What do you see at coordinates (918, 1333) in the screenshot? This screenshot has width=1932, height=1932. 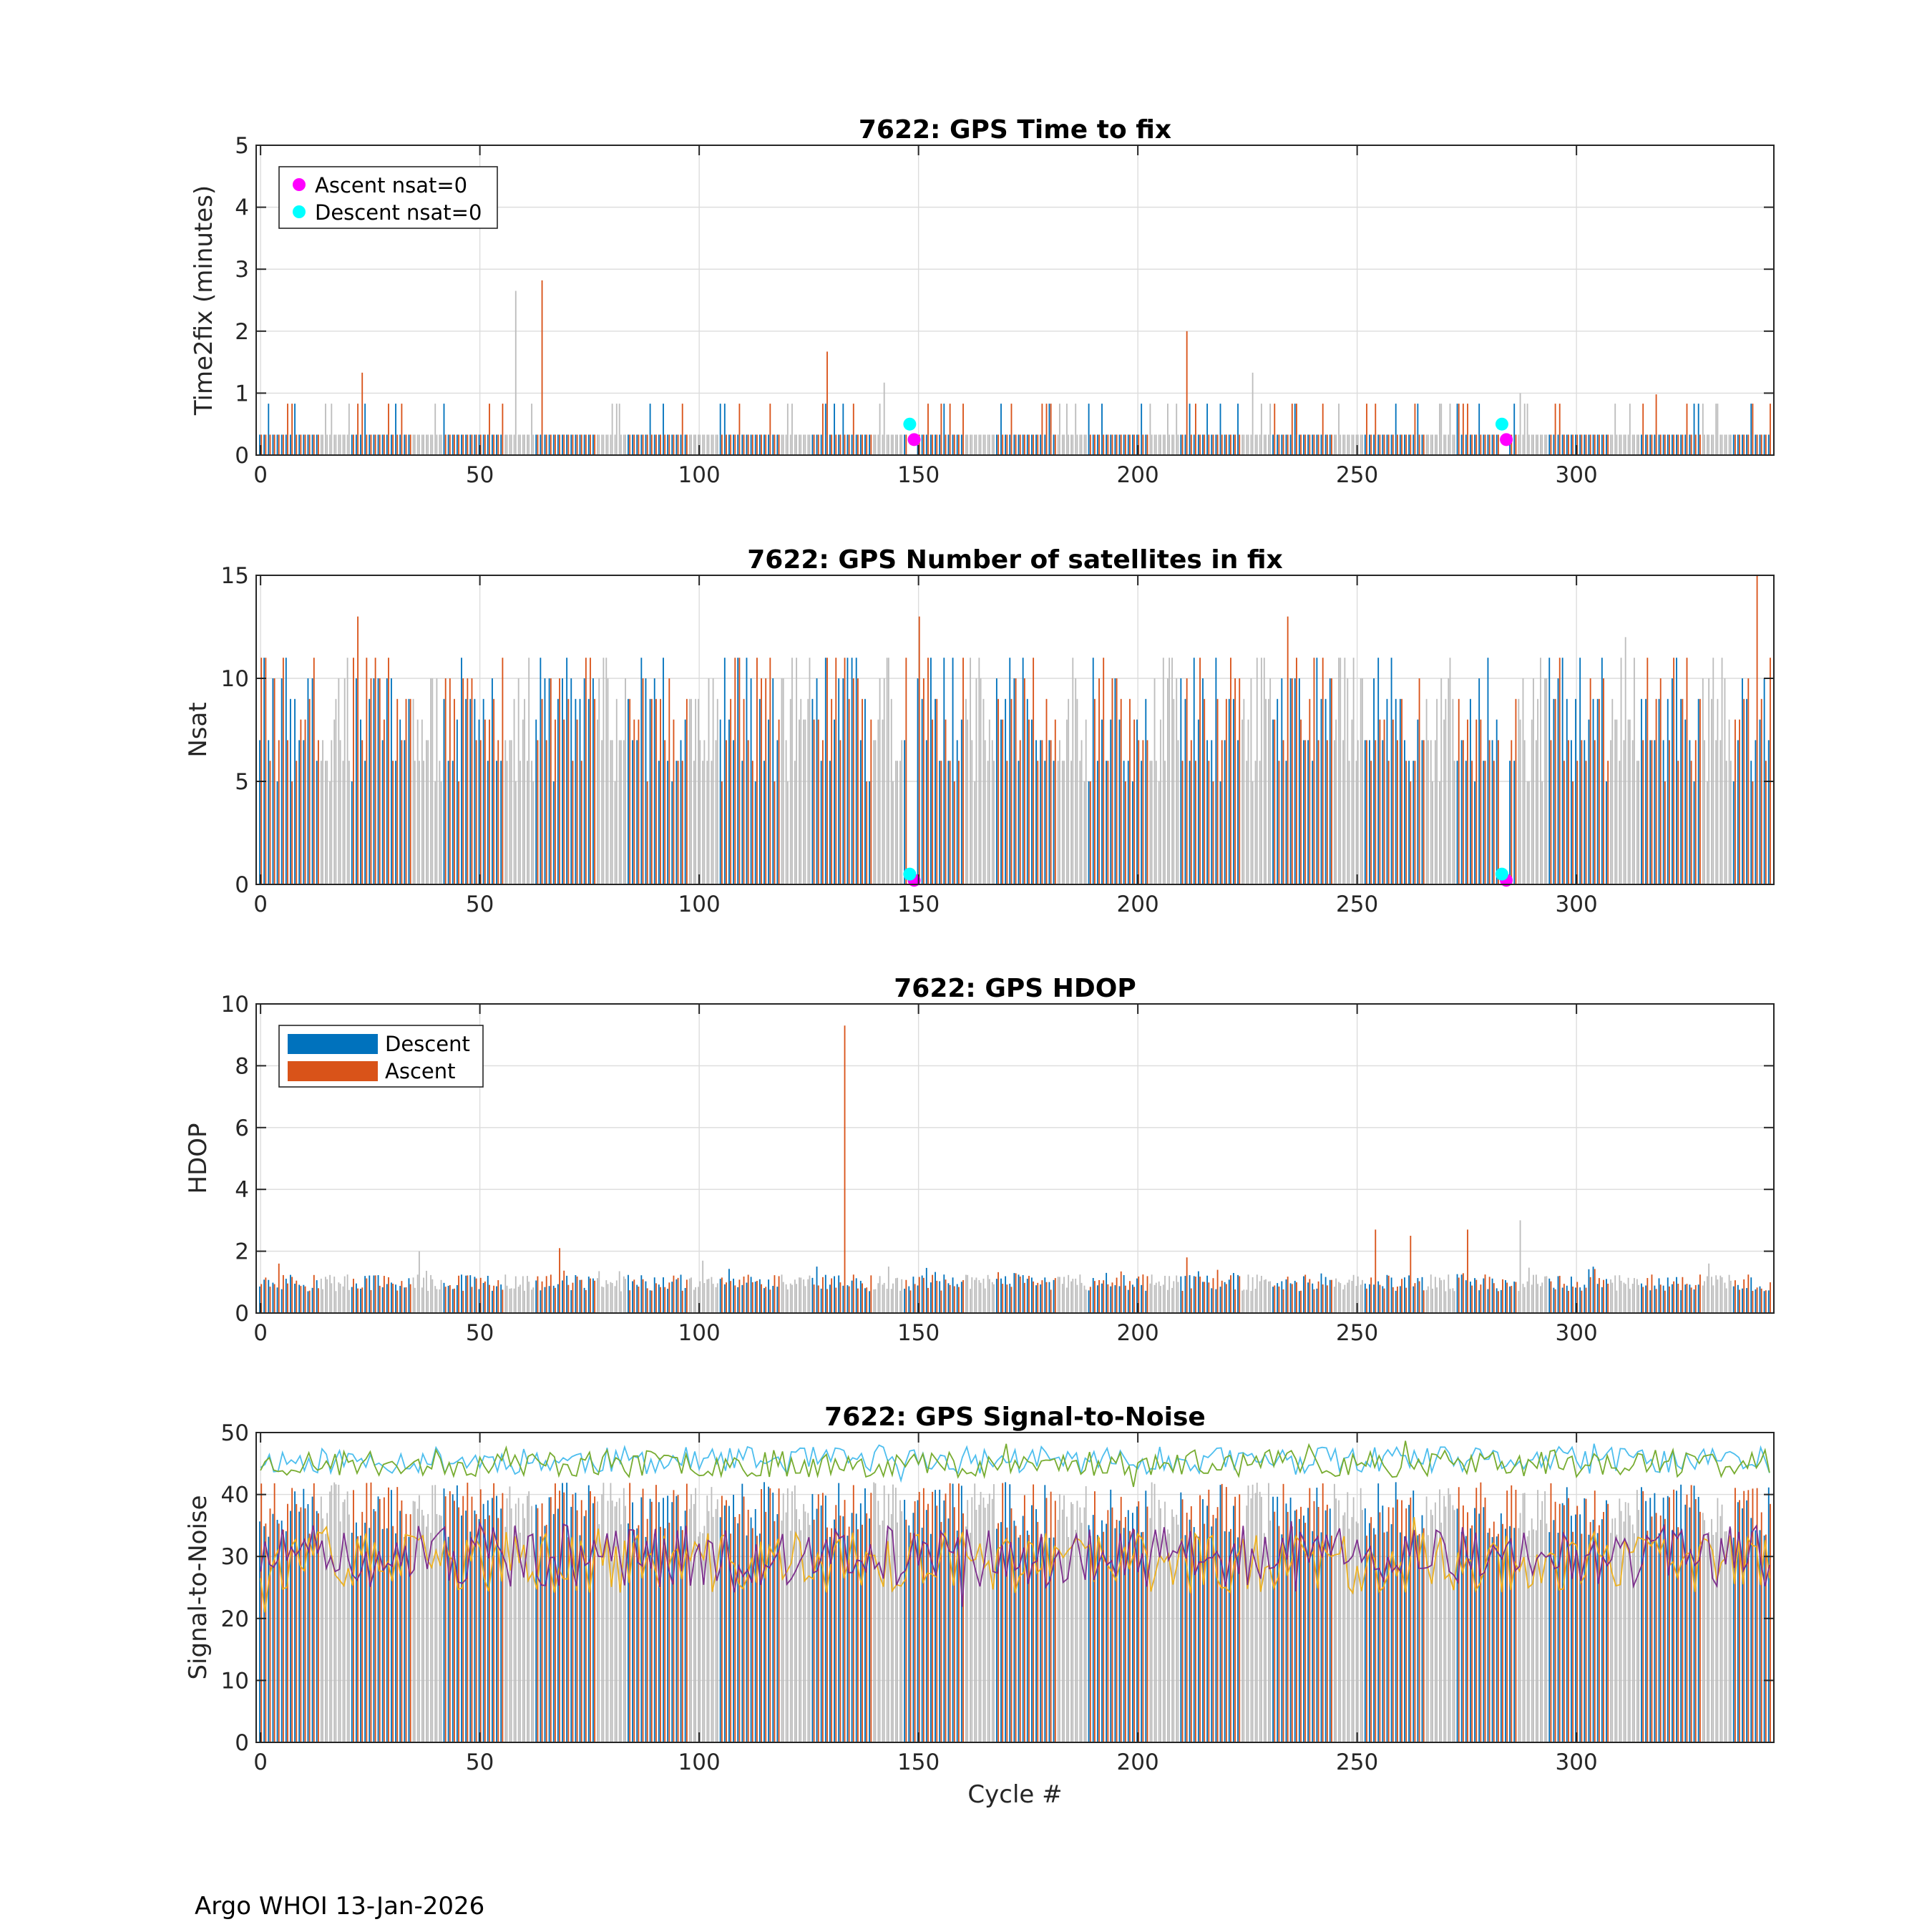 I see `x-tick-label: 150` at bounding box center [918, 1333].